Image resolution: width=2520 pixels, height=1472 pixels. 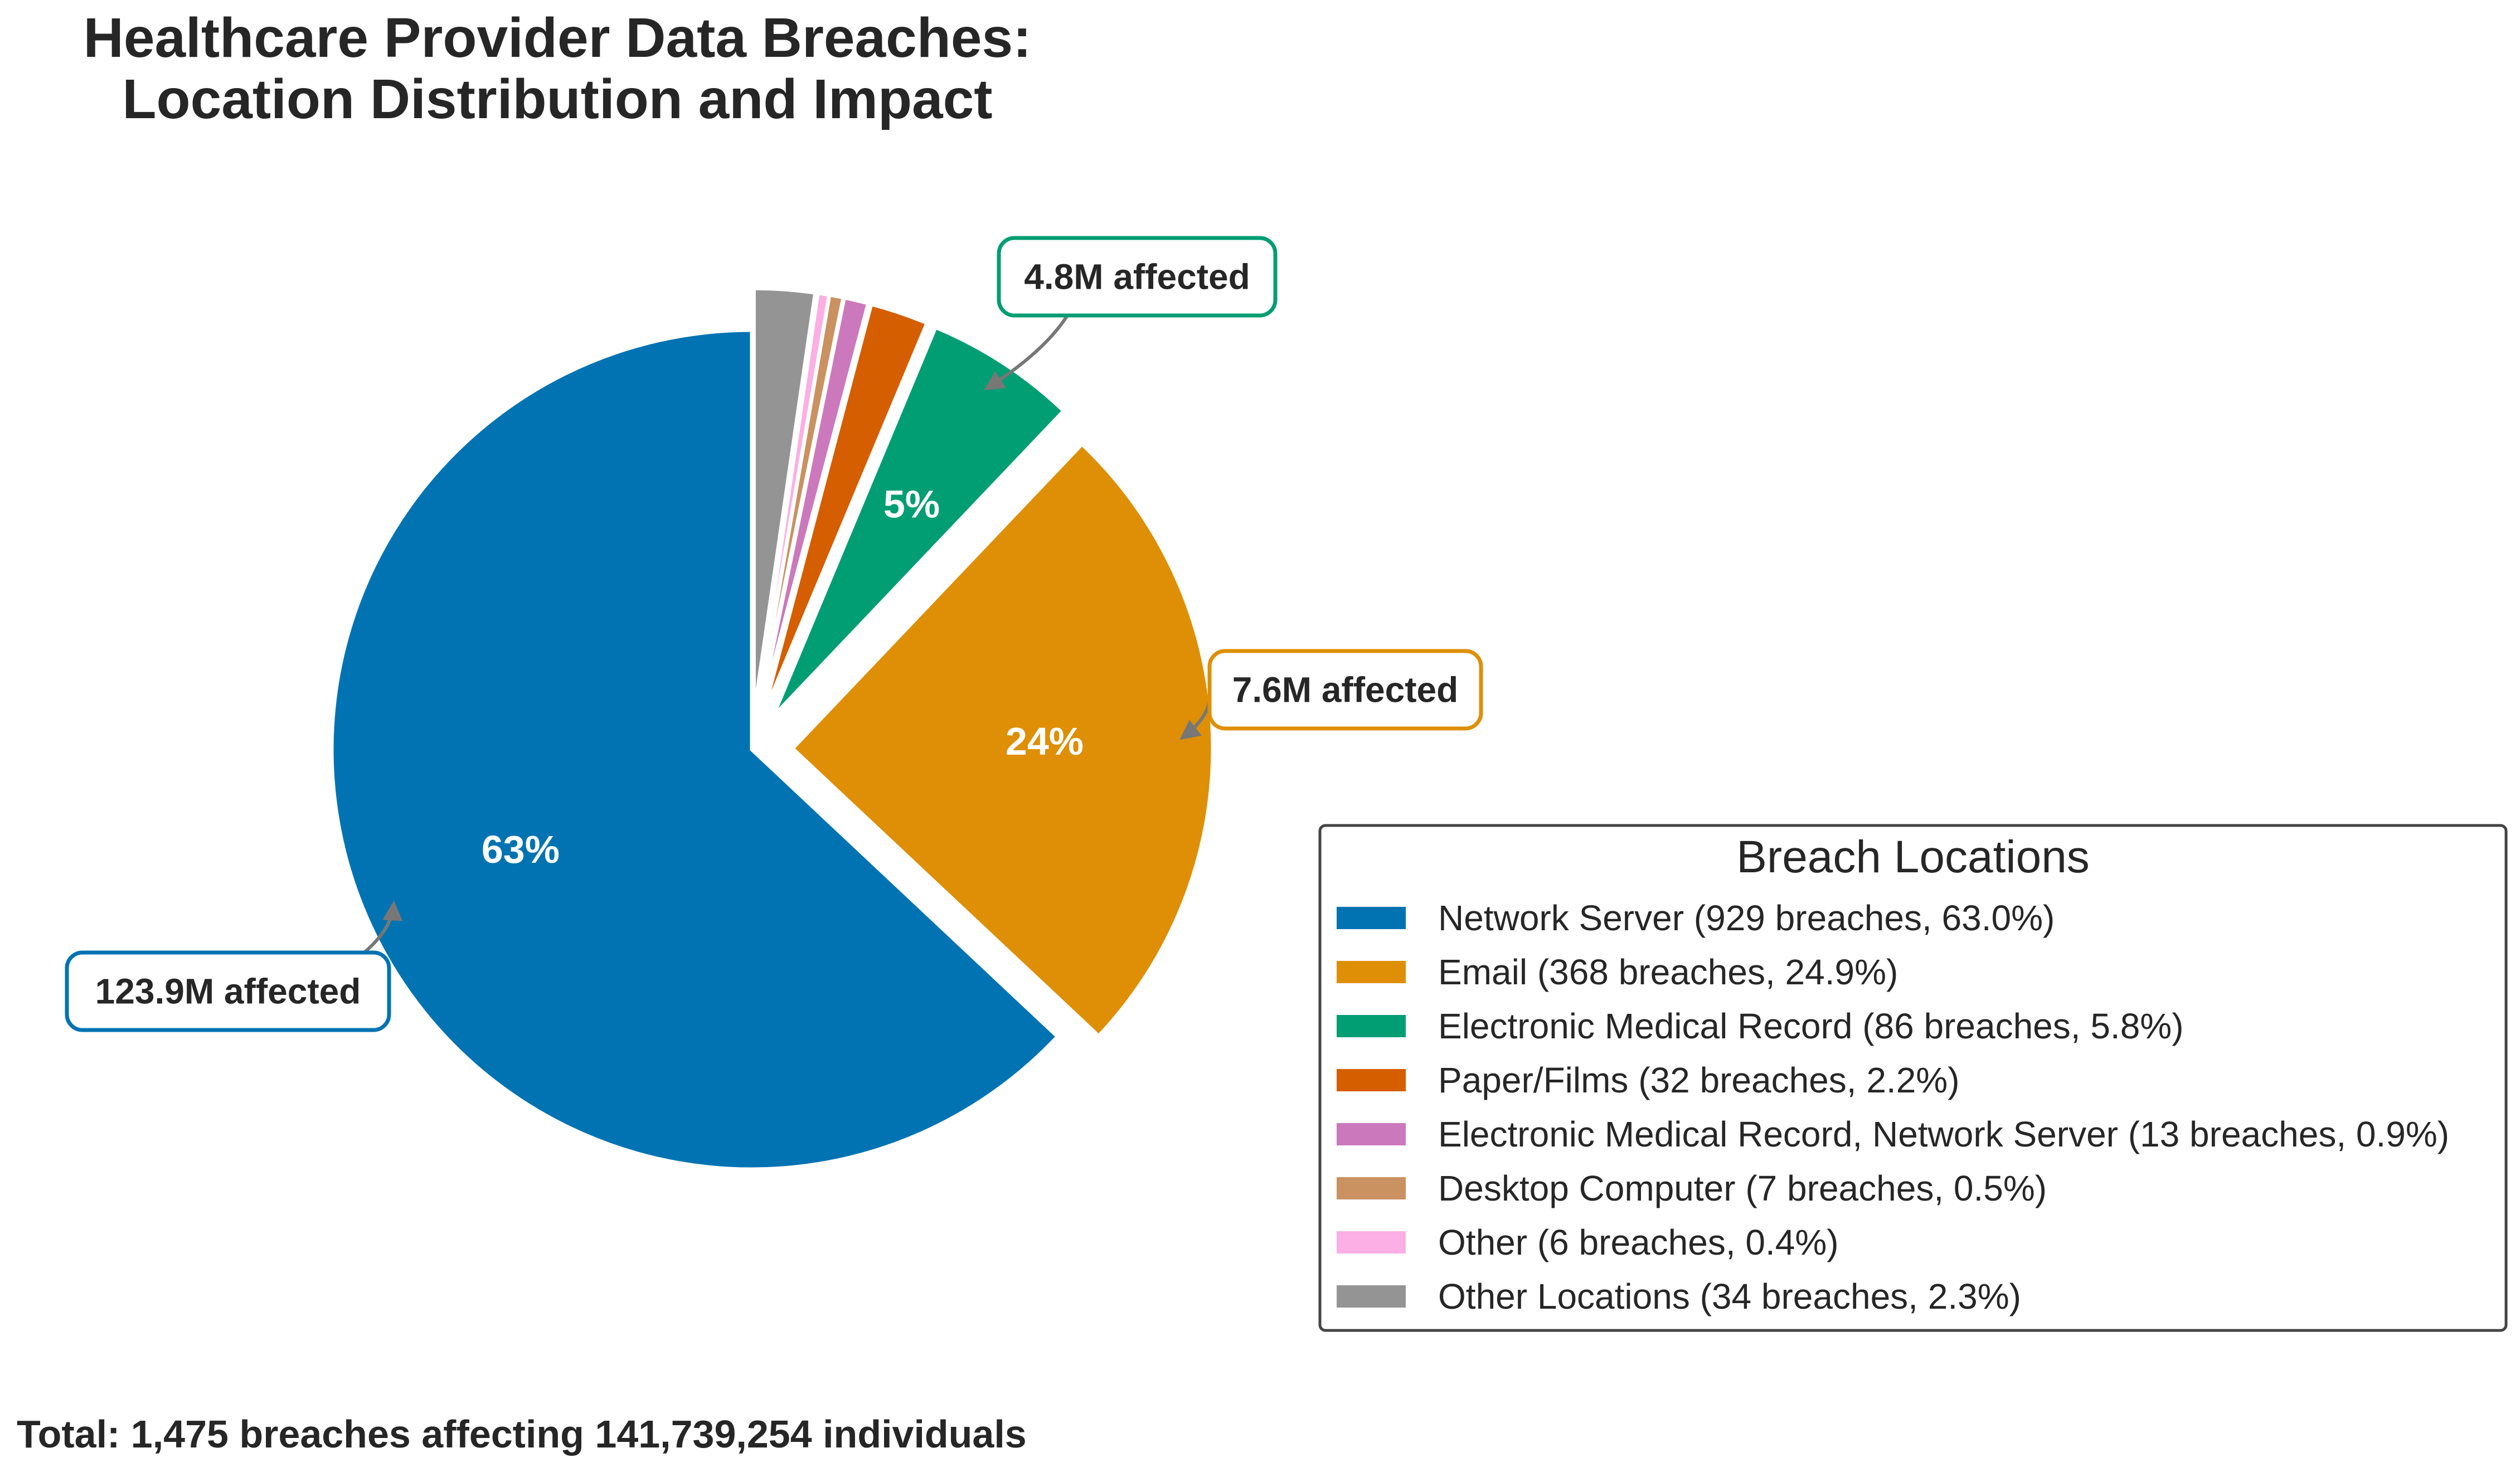 What do you see at coordinates (1371, 1134) in the screenshot?
I see `legend-swatch-electronic-medical-record-network-server` at bounding box center [1371, 1134].